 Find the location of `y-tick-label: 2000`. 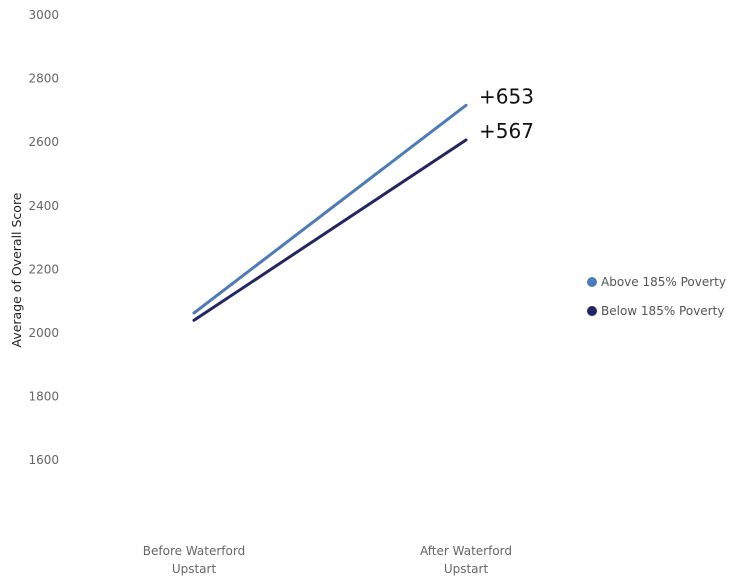

y-tick-label: 2000 is located at coordinates (43, 333).